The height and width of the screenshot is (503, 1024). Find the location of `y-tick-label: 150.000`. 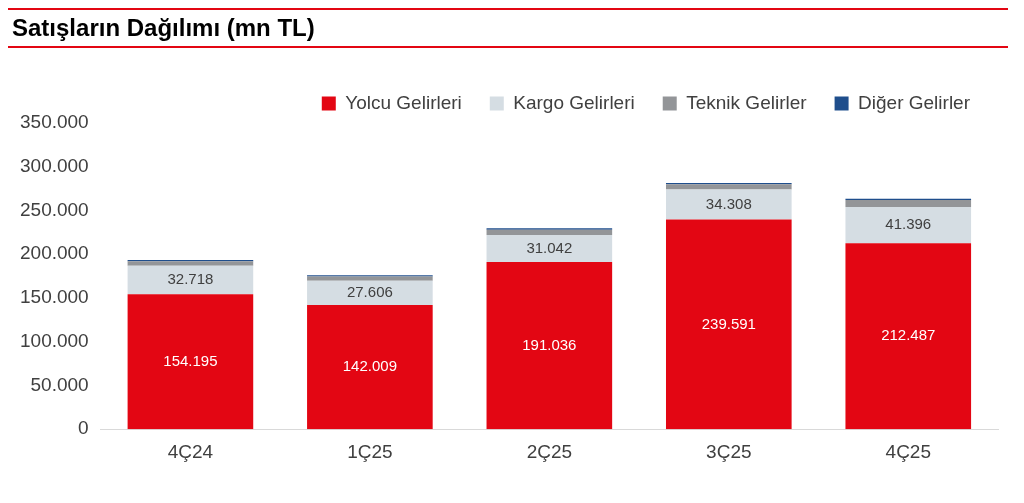

y-tick-label: 150.000 is located at coordinates (54, 297).